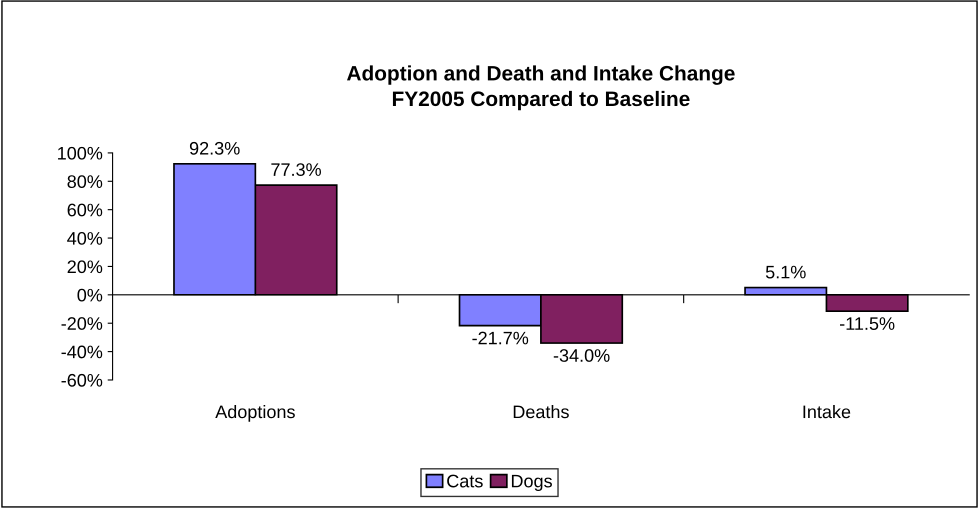 This screenshot has width=979, height=508. I want to click on data-label: 77.3%, so click(296, 169).